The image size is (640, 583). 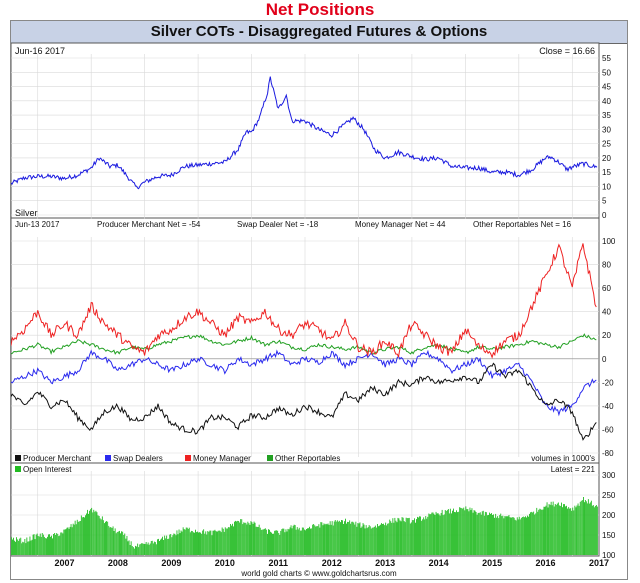 I want to click on other-net-label: Other Reportables Net = 16, so click(x=522, y=224).